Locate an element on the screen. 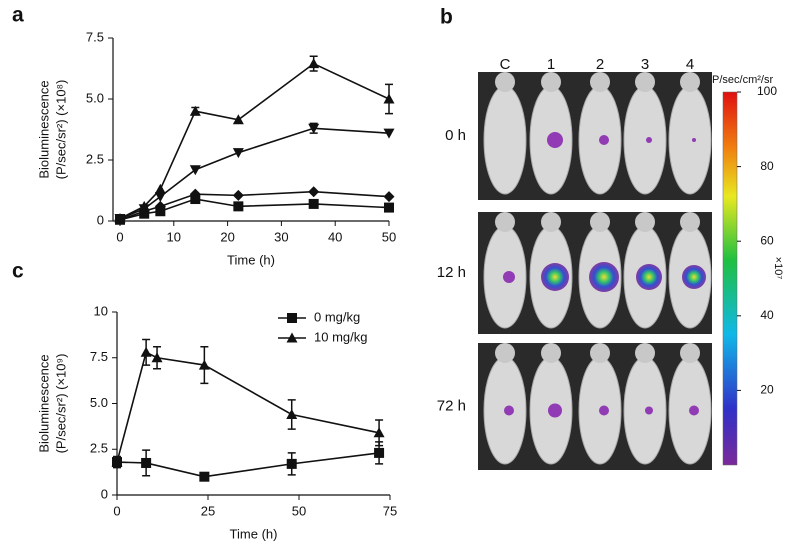 This screenshot has height=555, width=800. series-line is located at coordinates (248, 465).